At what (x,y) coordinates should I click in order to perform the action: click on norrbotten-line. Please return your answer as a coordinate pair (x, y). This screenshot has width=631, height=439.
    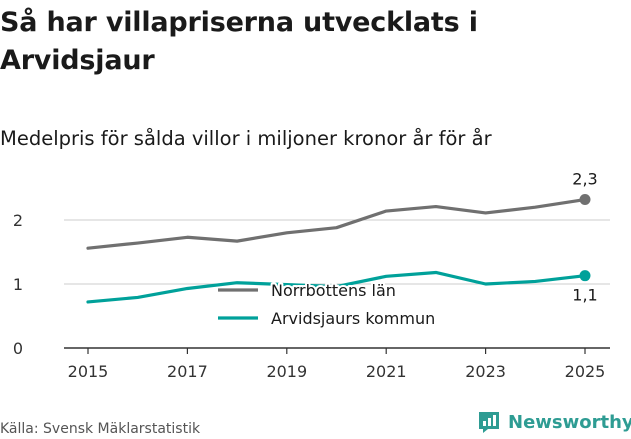
    Looking at the image, I should click on (336, 223).